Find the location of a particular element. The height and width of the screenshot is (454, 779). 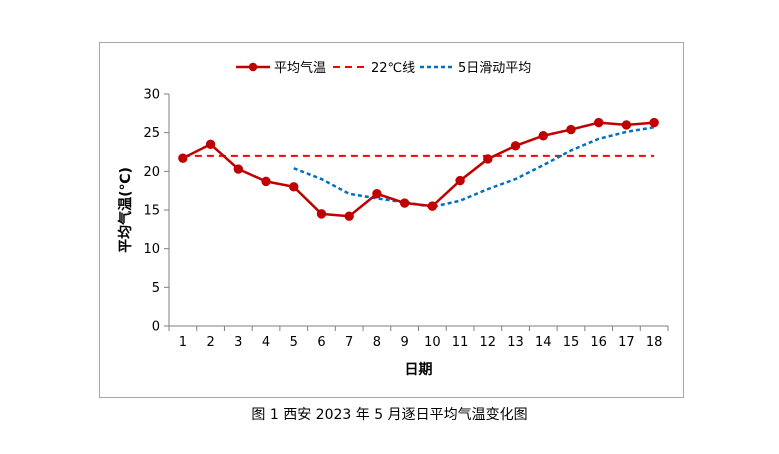

x-tick-label: 13 is located at coordinates (515, 342).